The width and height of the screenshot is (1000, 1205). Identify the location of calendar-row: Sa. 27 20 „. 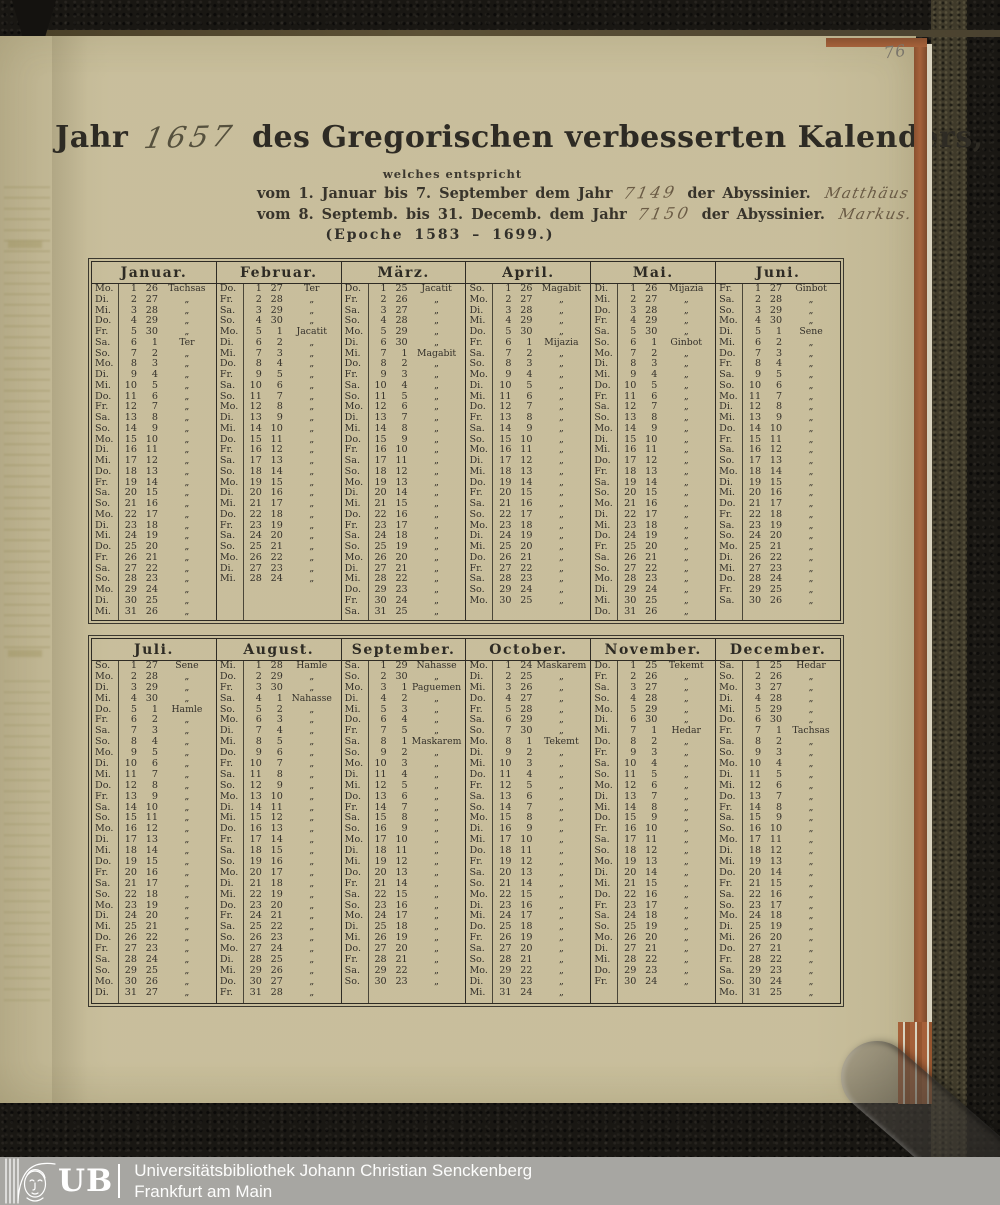
(528, 949).